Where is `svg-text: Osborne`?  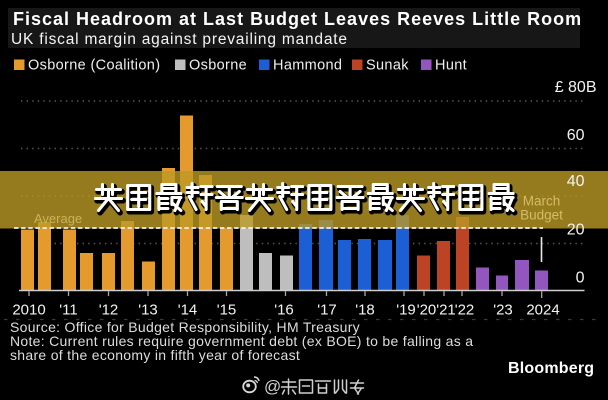 svg-text: Osborne is located at coordinates (218, 66).